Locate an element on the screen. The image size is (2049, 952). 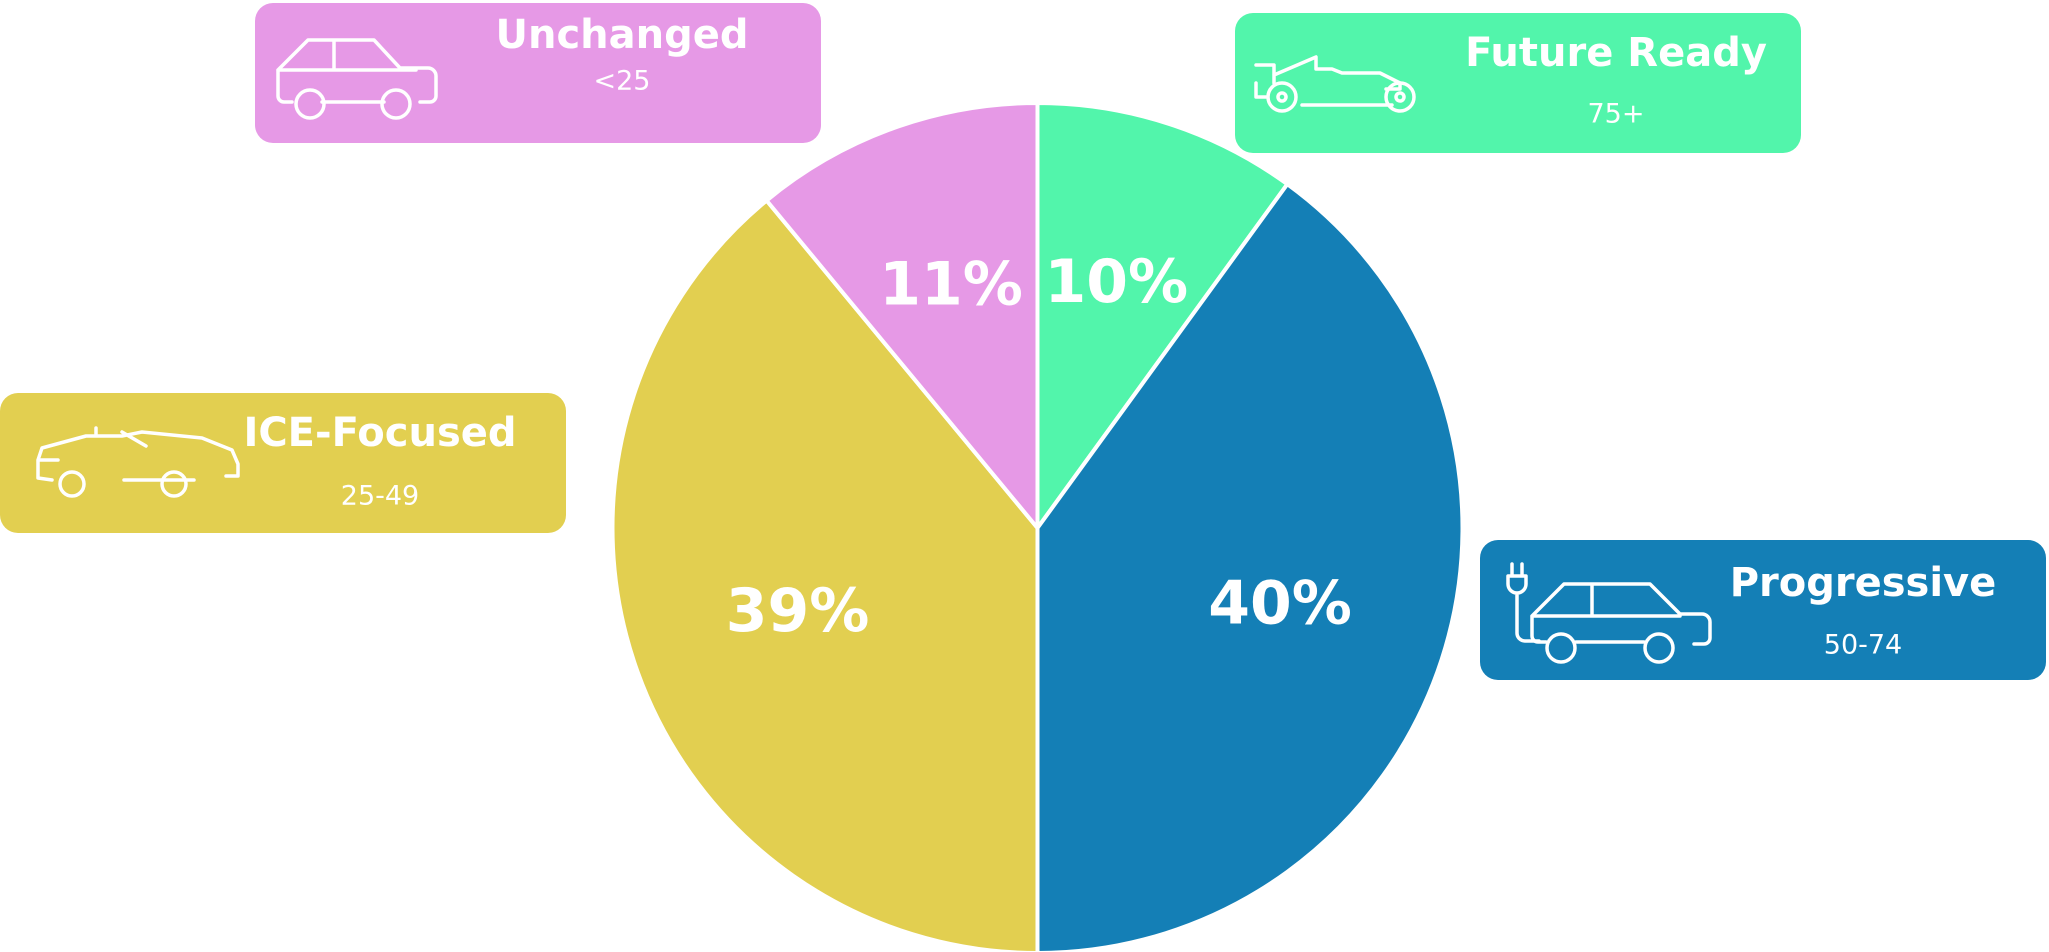
icon-convertible is located at coordinates (138, 462).